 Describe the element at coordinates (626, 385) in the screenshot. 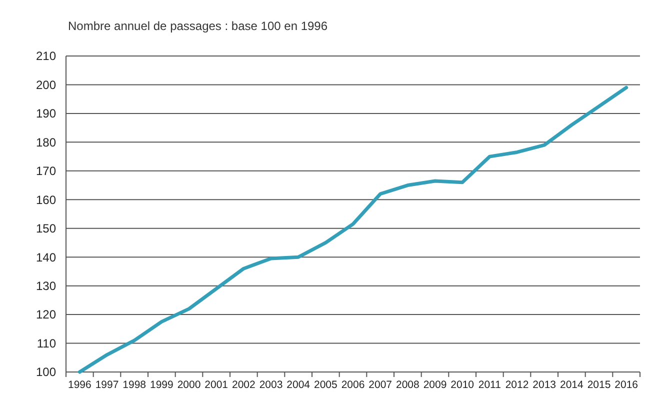

I see `x-tick-label: 2016` at that location.